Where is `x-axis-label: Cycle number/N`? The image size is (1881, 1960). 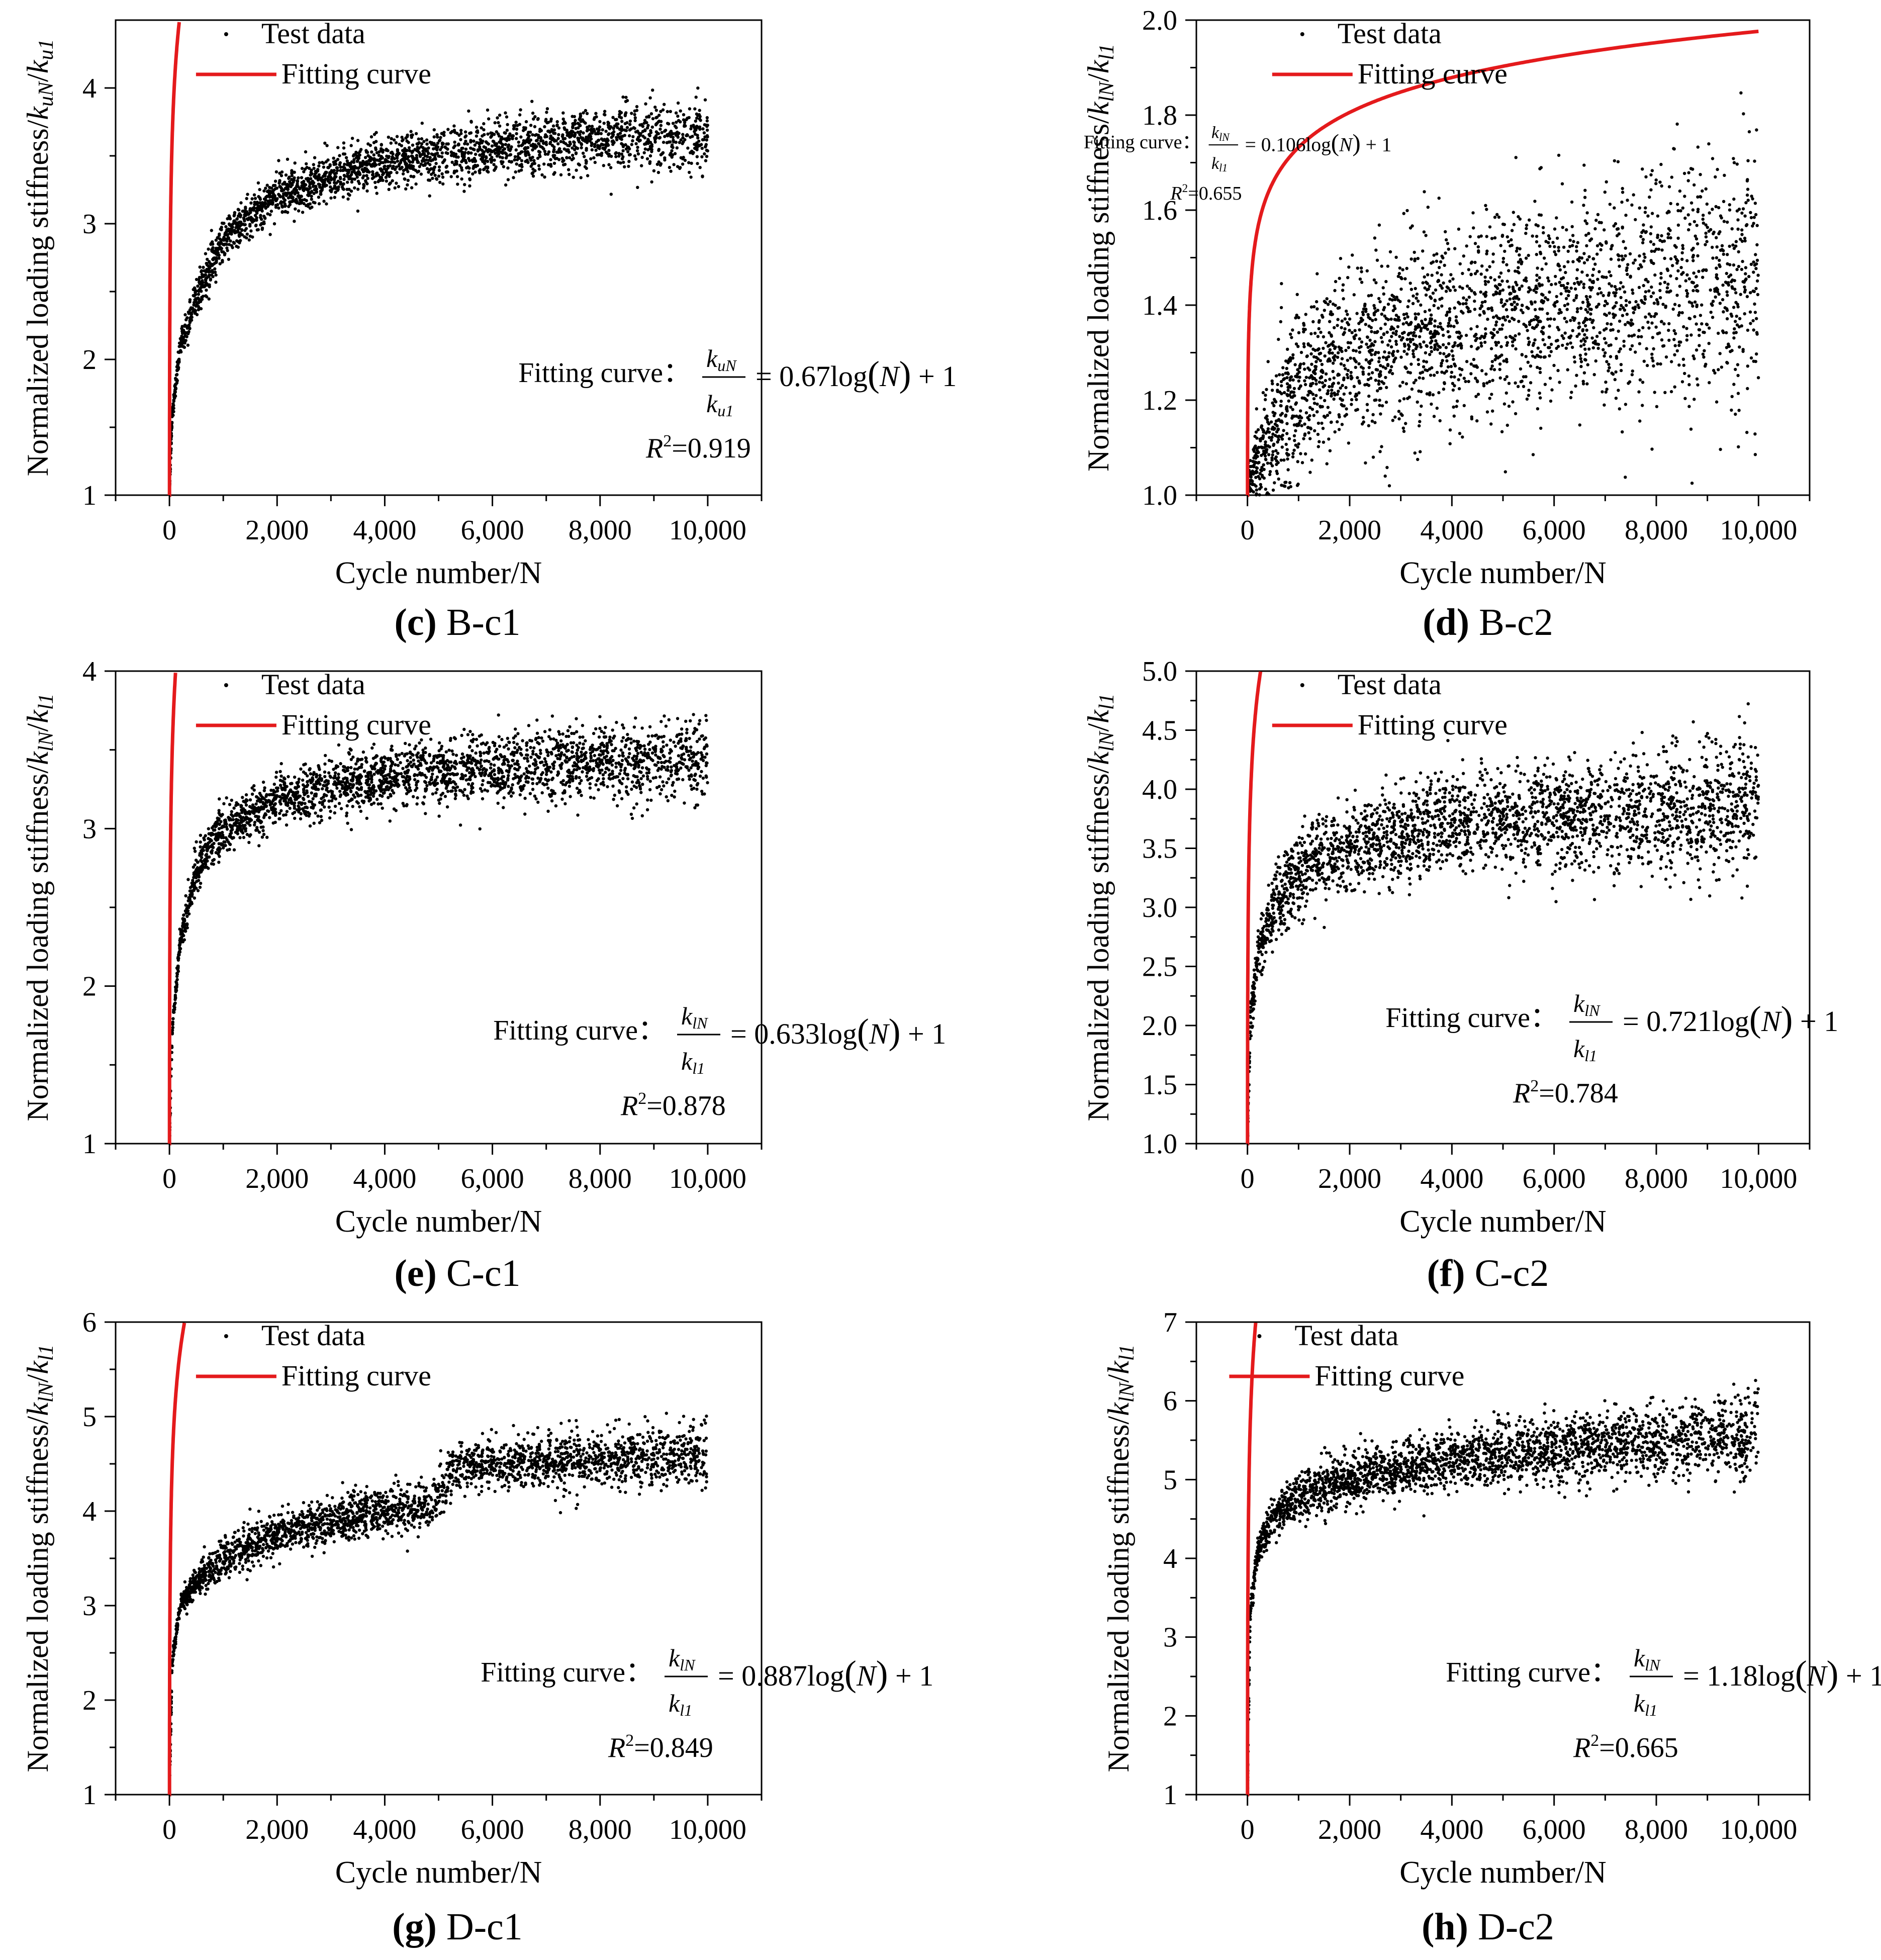 x-axis-label: Cycle number/N is located at coordinates (438, 573).